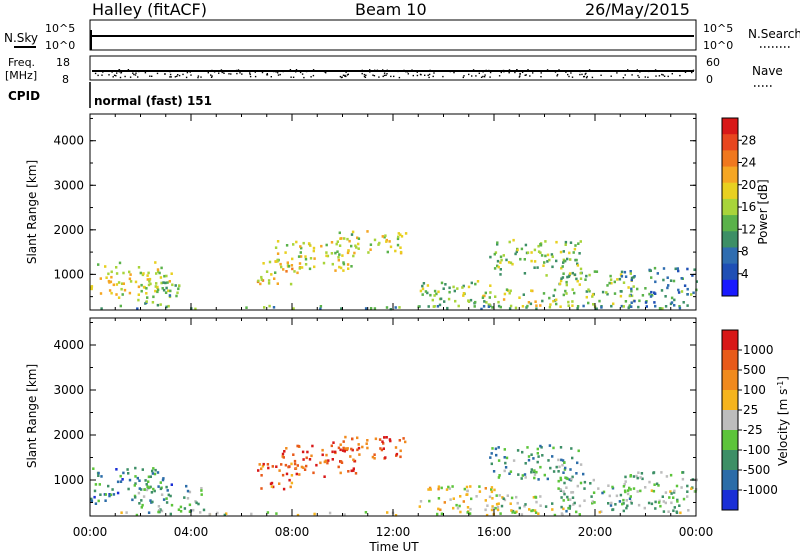 The width and height of the screenshot is (800, 554). What do you see at coordinates (750, 410) in the screenshot?
I see `velocity-colorbar-tick-label: 25` at bounding box center [750, 410].